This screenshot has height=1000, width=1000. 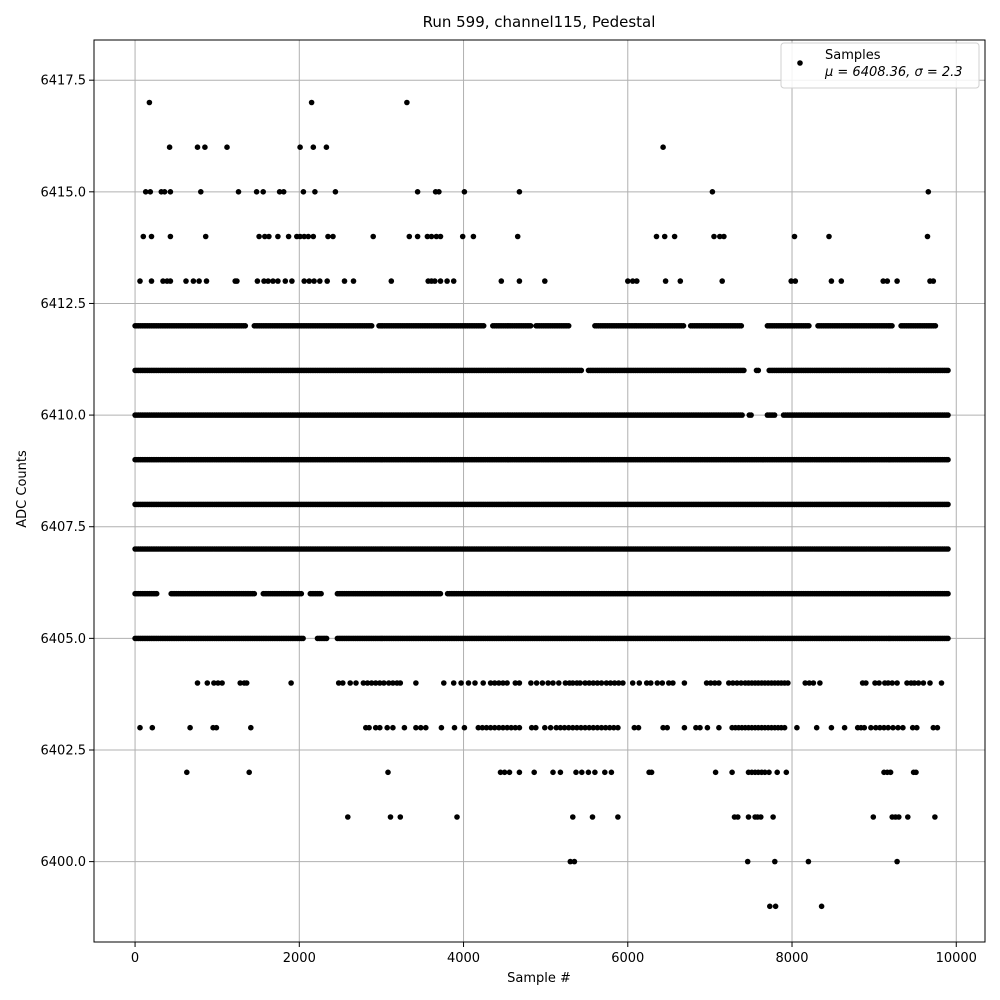 I want to click on y-tick-label: 6415.0, so click(x=64, y=192).